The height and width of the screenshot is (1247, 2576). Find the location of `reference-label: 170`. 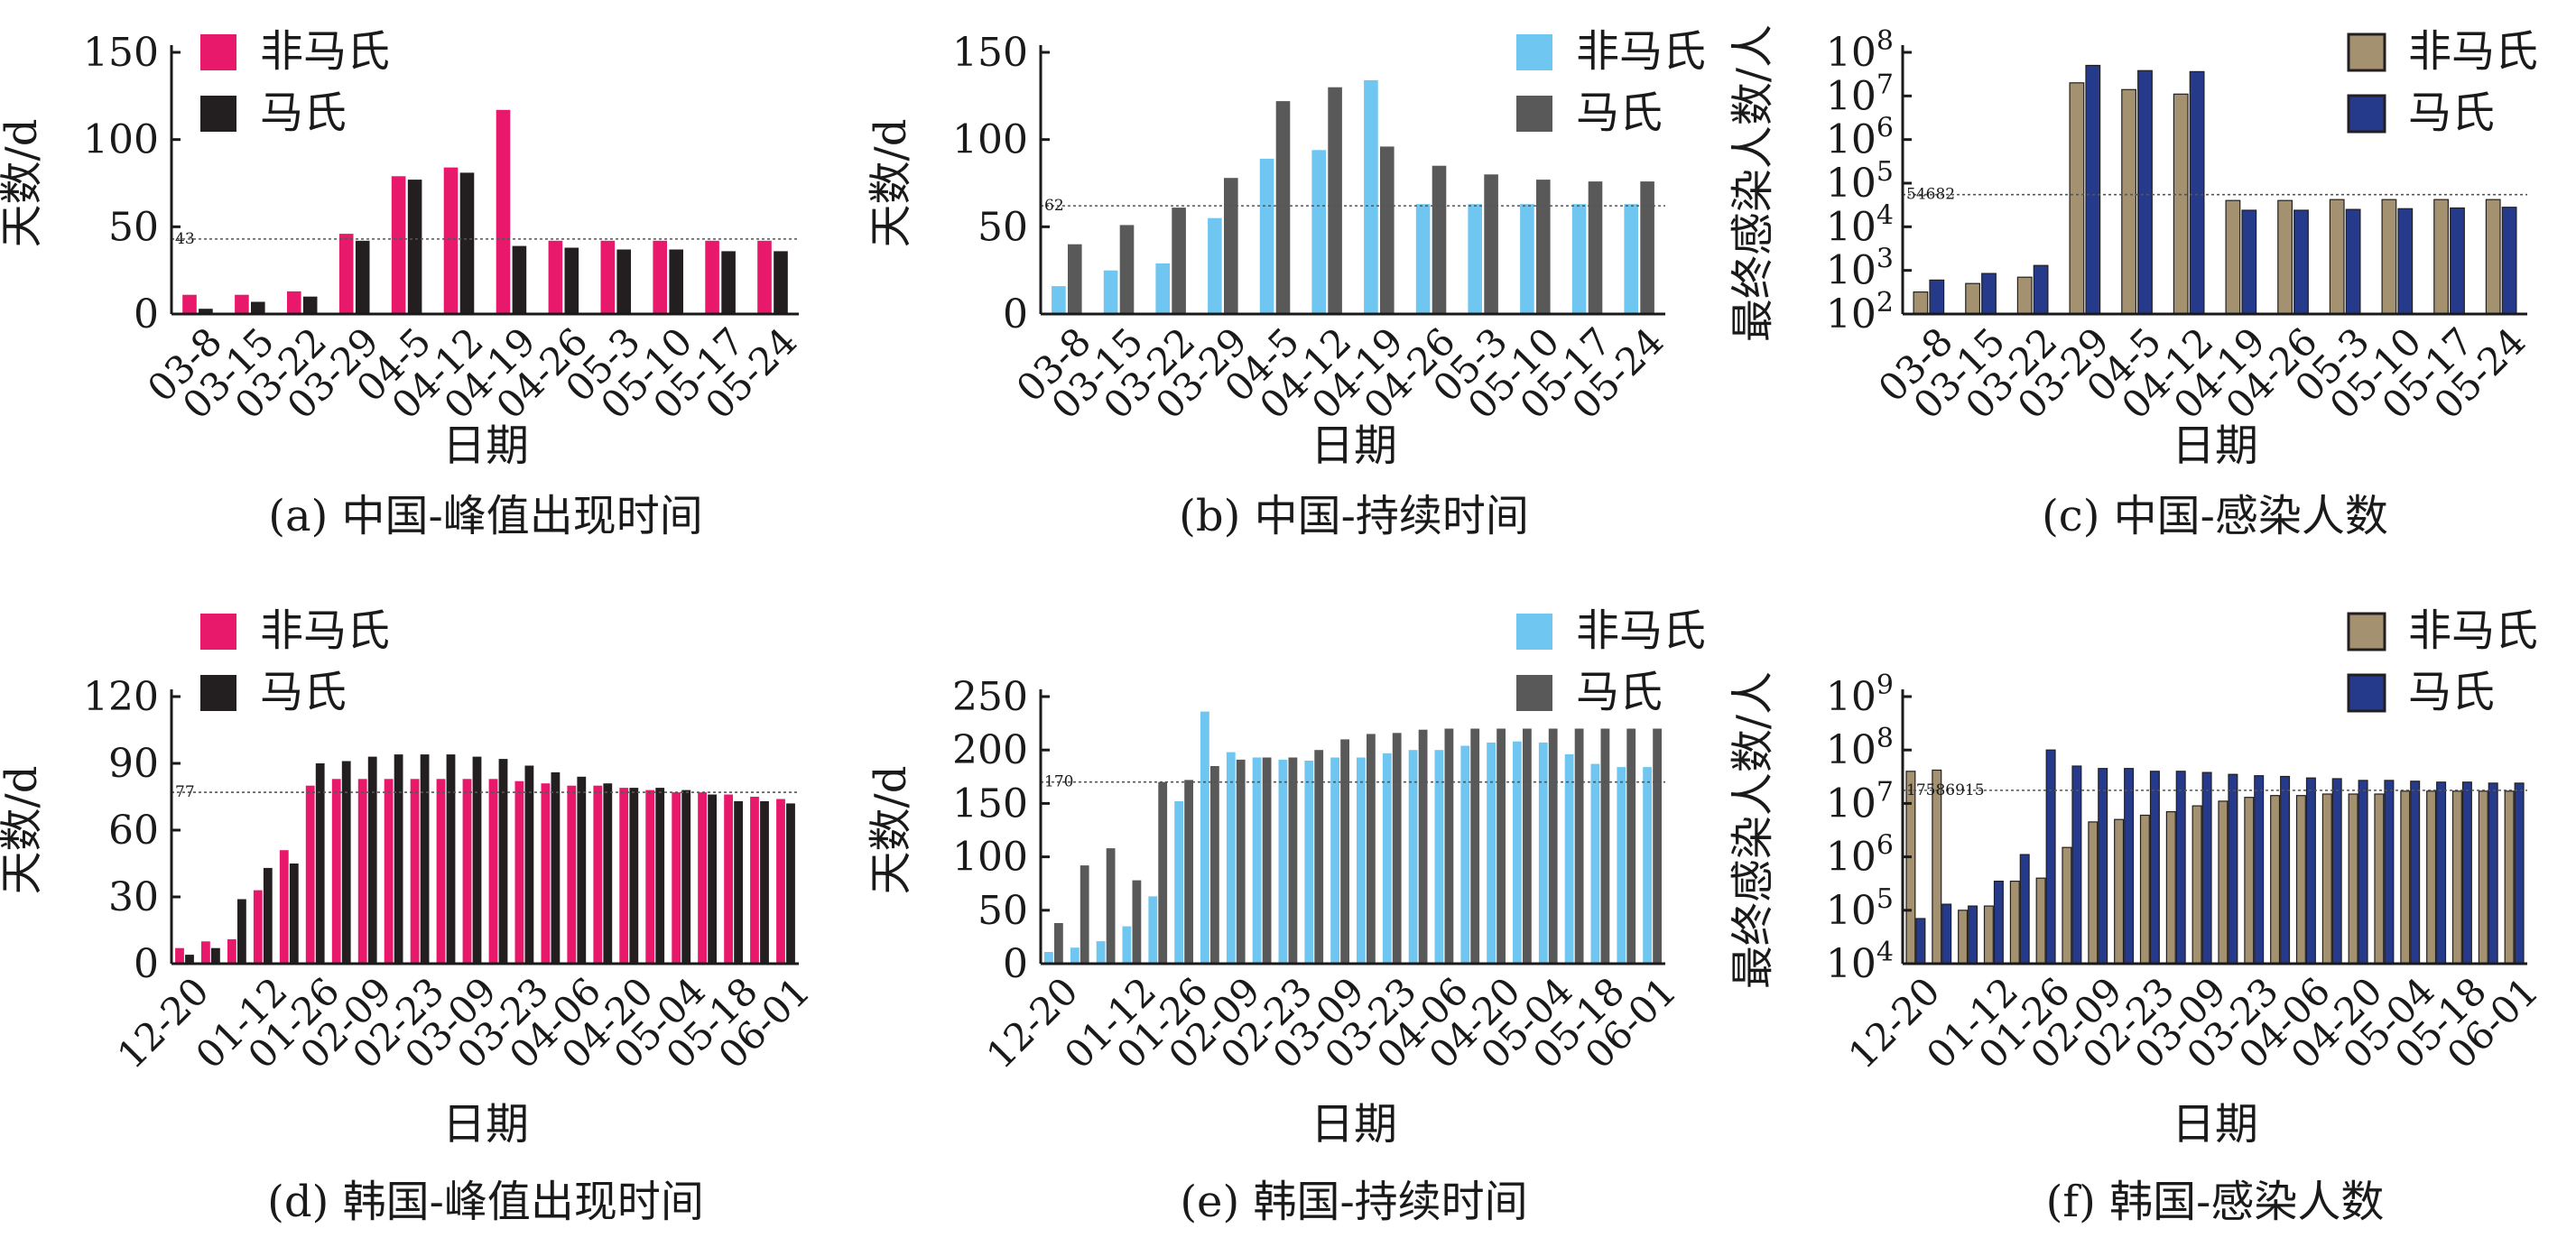

reference-label: 170 is located at coordinates (1058, 782).